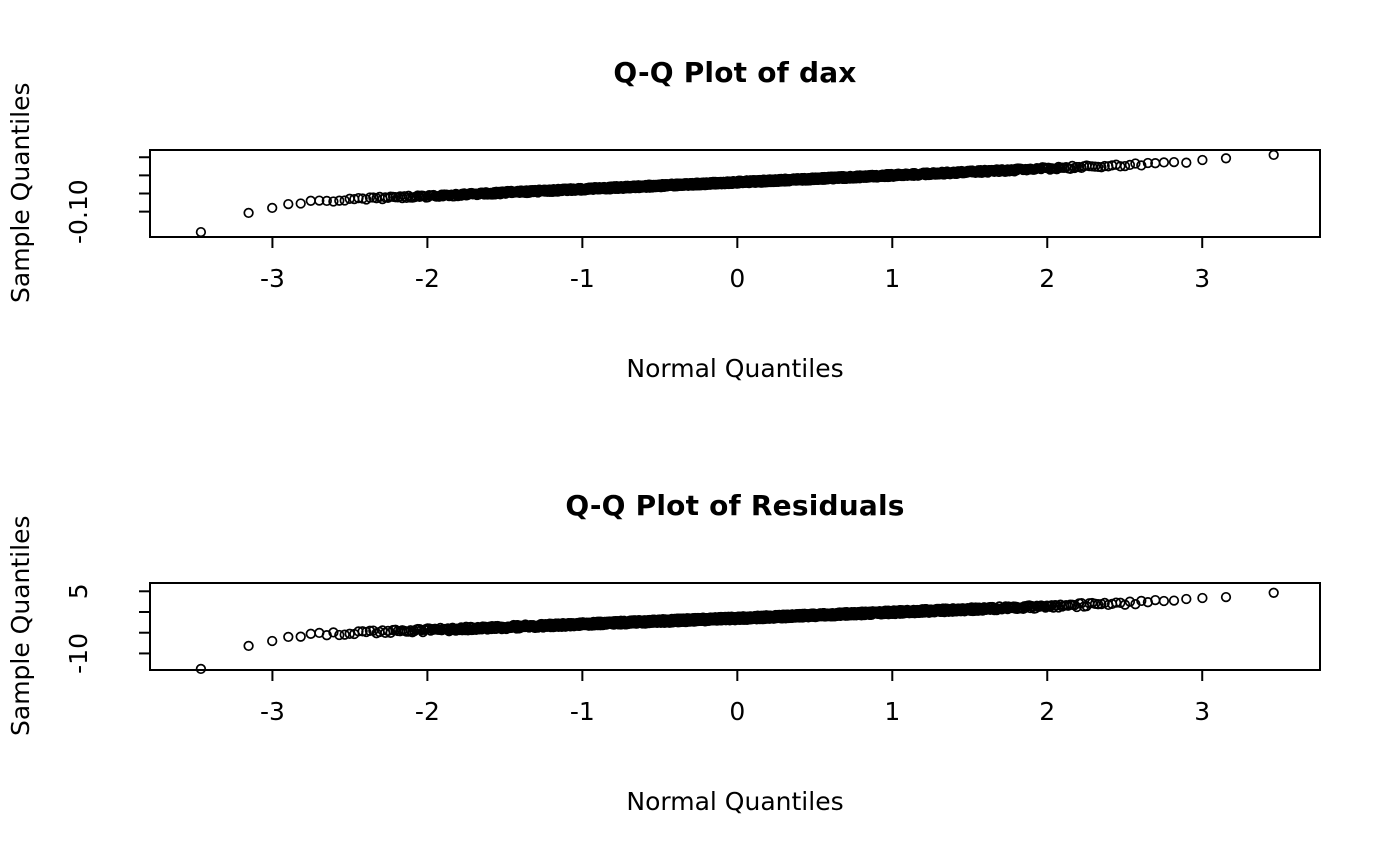 This screenshot has height=866, width=1400. I want to click on chart-title-dax: Q-Q Plot of dax, so click(735, 72).